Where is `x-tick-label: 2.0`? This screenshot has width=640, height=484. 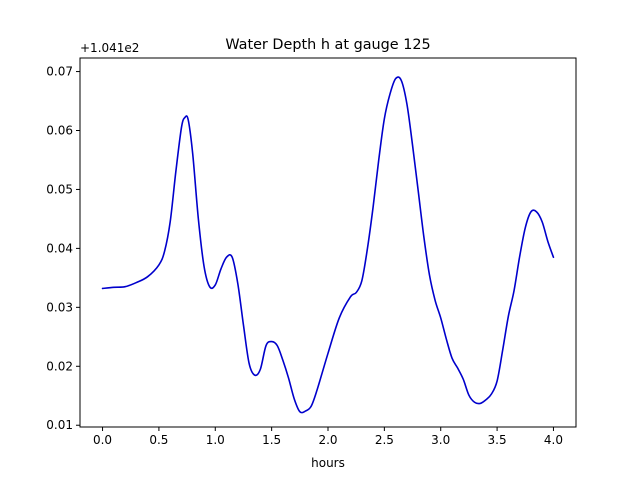
x-tick-label: 2.0 is located at coordinates (327, 440).